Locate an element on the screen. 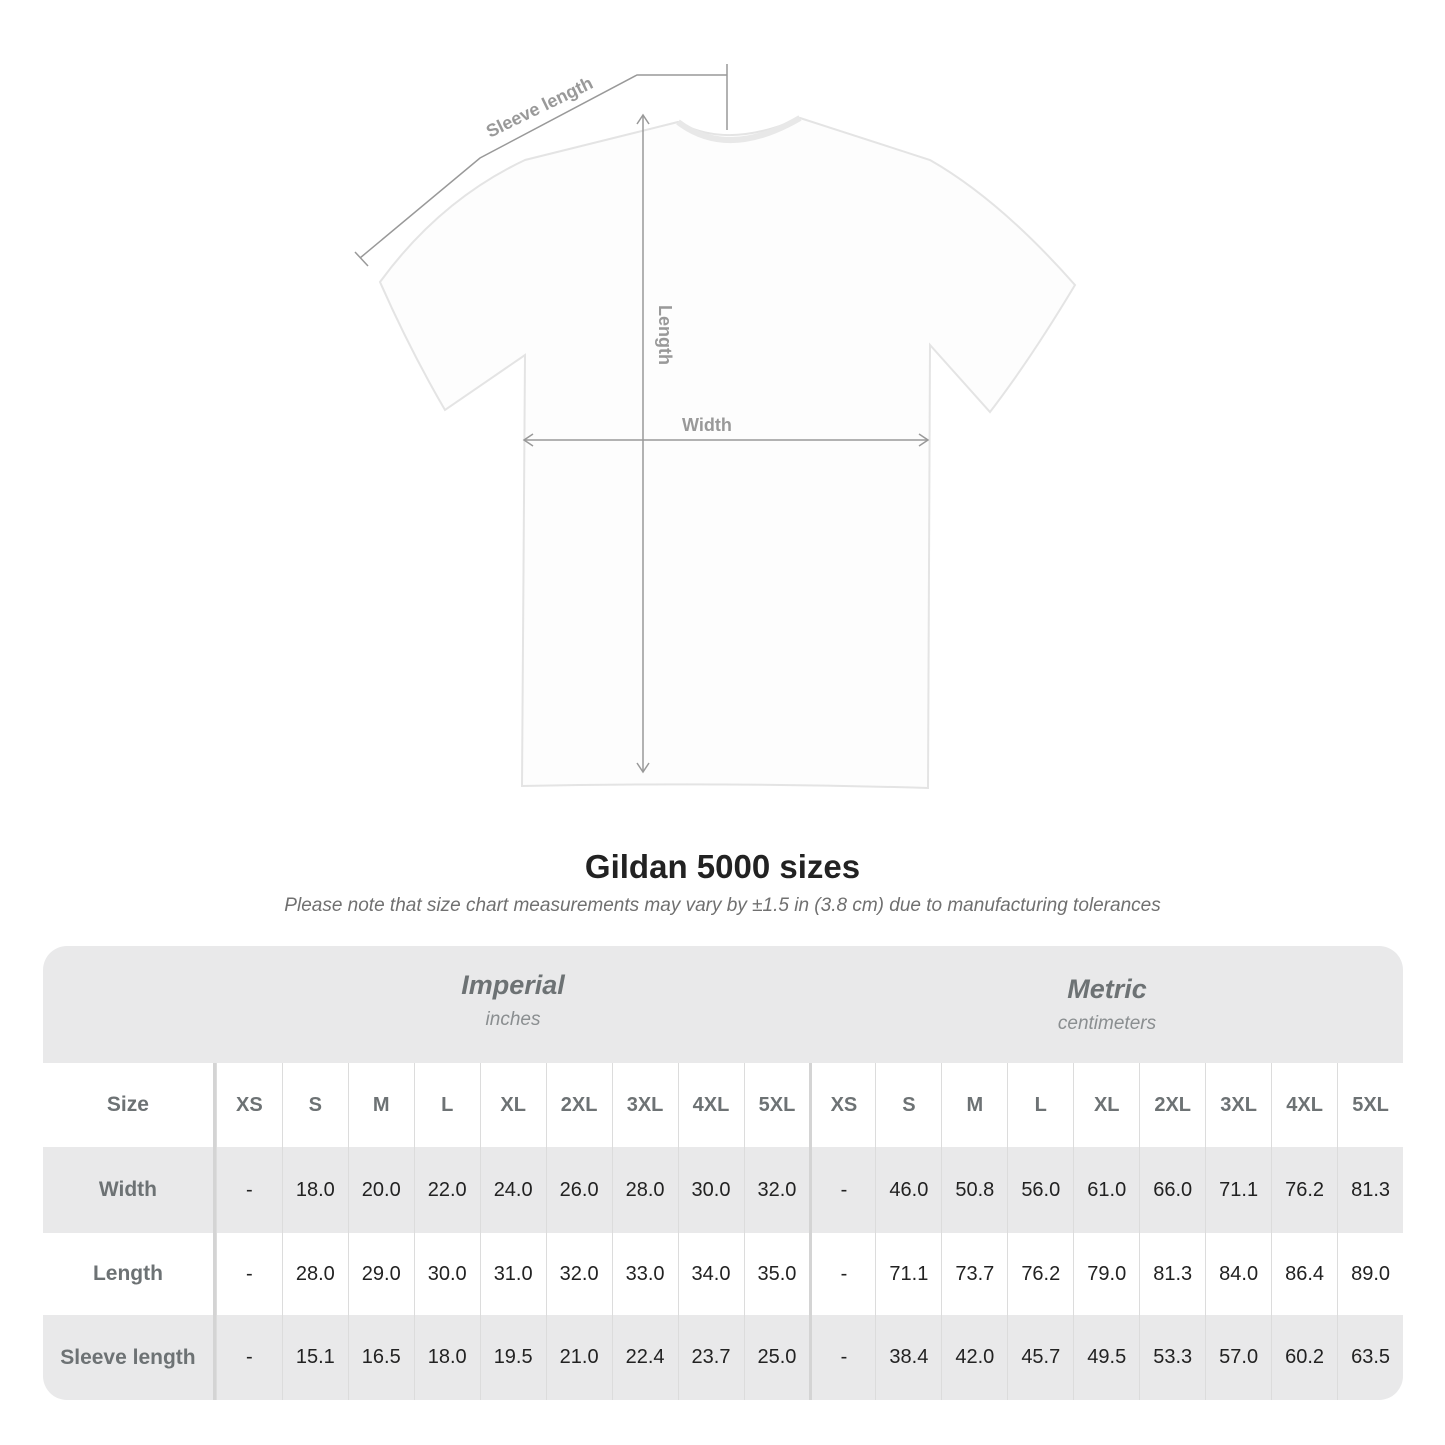 The height and width of the screenshot is (1445, 1445). metric-value-l: 76.2 is located at coordinates (1040, 1274).